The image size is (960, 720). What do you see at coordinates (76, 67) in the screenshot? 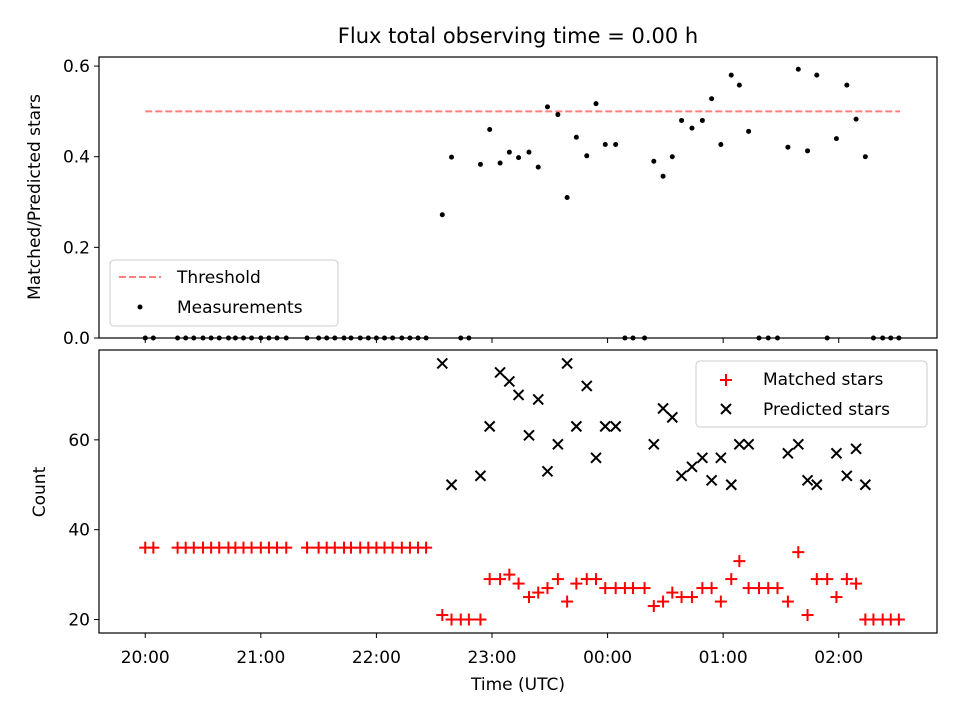
I see `top-y-tick-label: 0.6` at bounding box center [76, 67].